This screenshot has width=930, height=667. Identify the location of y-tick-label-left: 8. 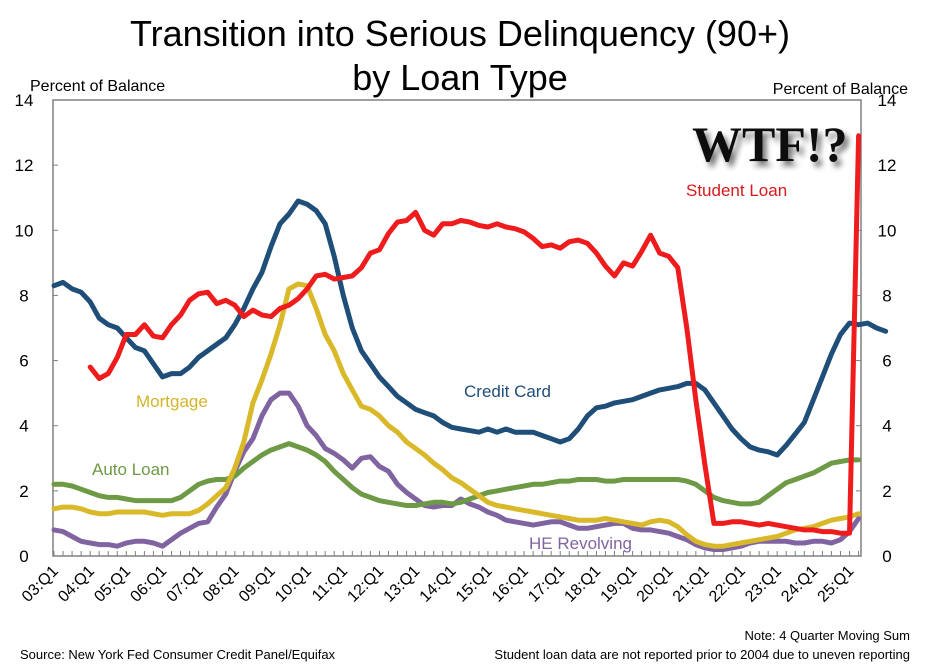
(23, 295).